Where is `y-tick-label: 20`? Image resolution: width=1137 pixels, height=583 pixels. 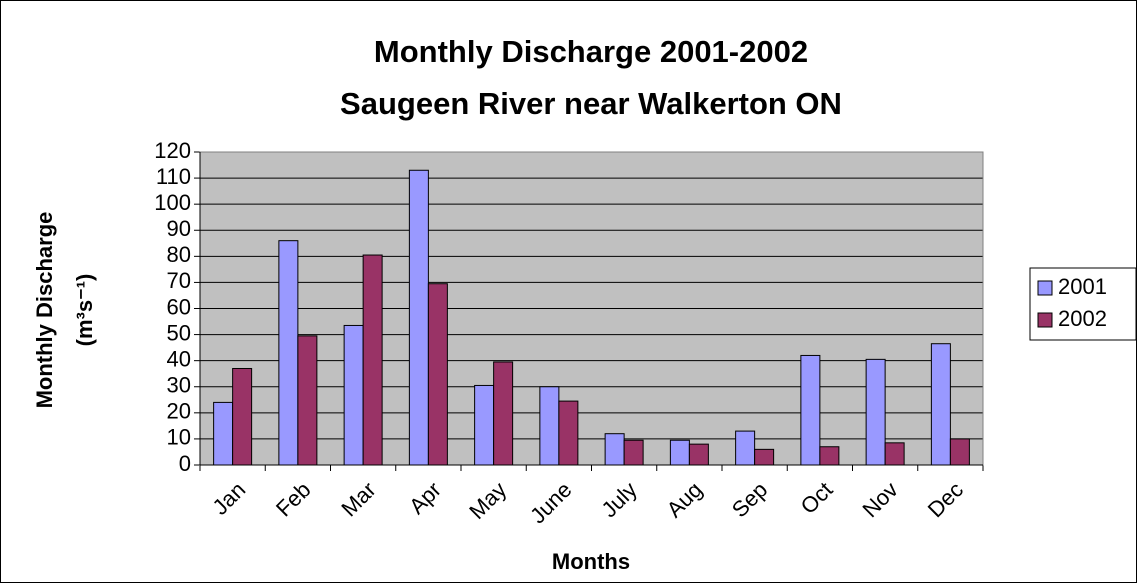
y-tick-label: 20 is located at coordinates (179, 411).